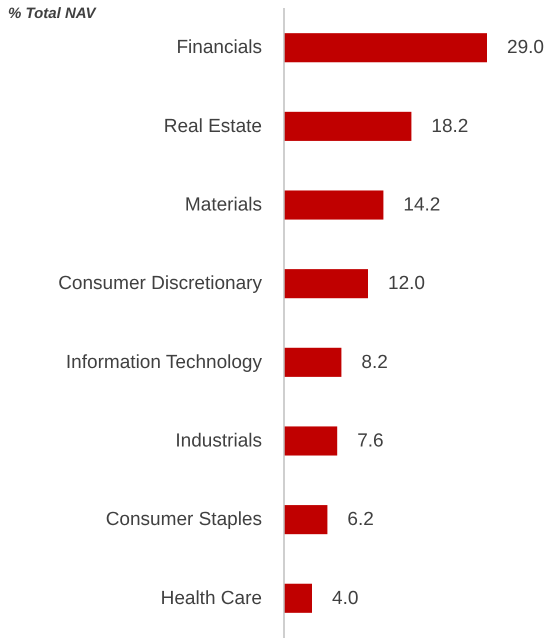 This screenshot has height=638, width=551. Describe the element at coordinates (213, 126) in the screenshot. I see `y-tick-label: Real Estate` at that location.